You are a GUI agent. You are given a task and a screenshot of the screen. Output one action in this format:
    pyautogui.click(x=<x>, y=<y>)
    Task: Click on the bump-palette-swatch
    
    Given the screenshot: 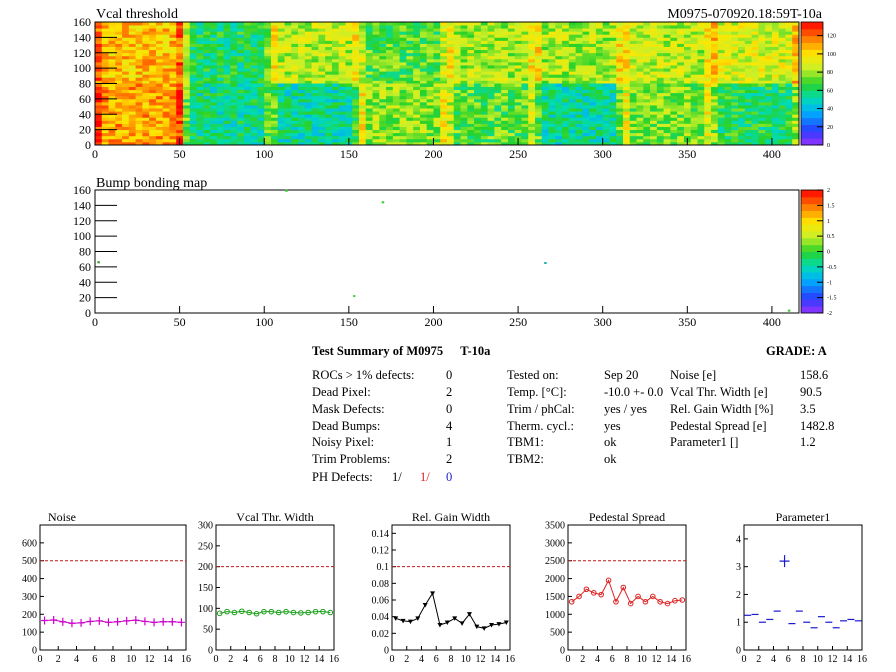 What is the action you would take?
    pyautogui.click(x=812, y=200)
    